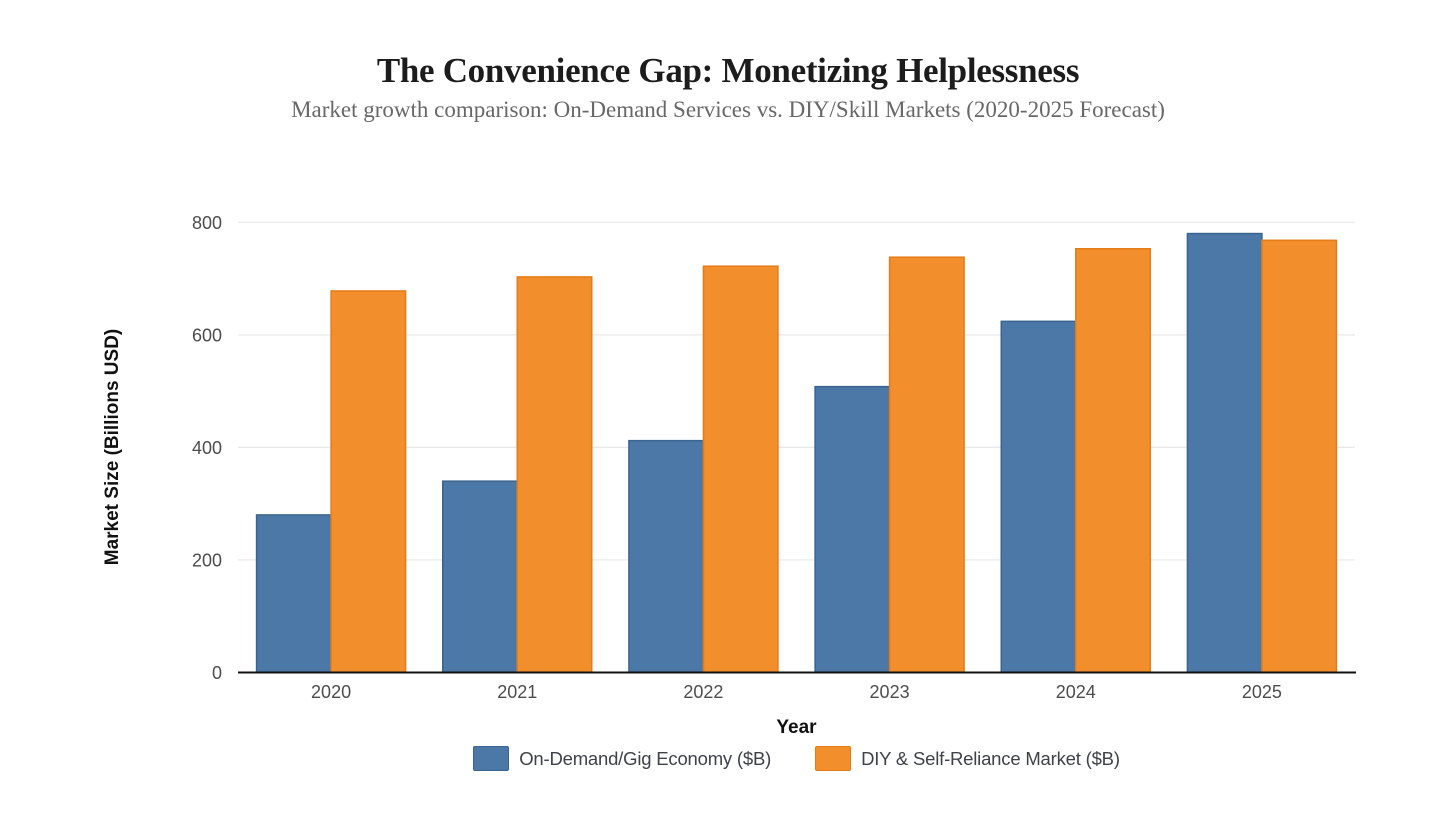 This screenshot has width=1456, height=819. What do you see at coordinates (890, 692) in the screenshot?
I see `x-tick-label-2023: 2023` at bounding box center [890, 692].